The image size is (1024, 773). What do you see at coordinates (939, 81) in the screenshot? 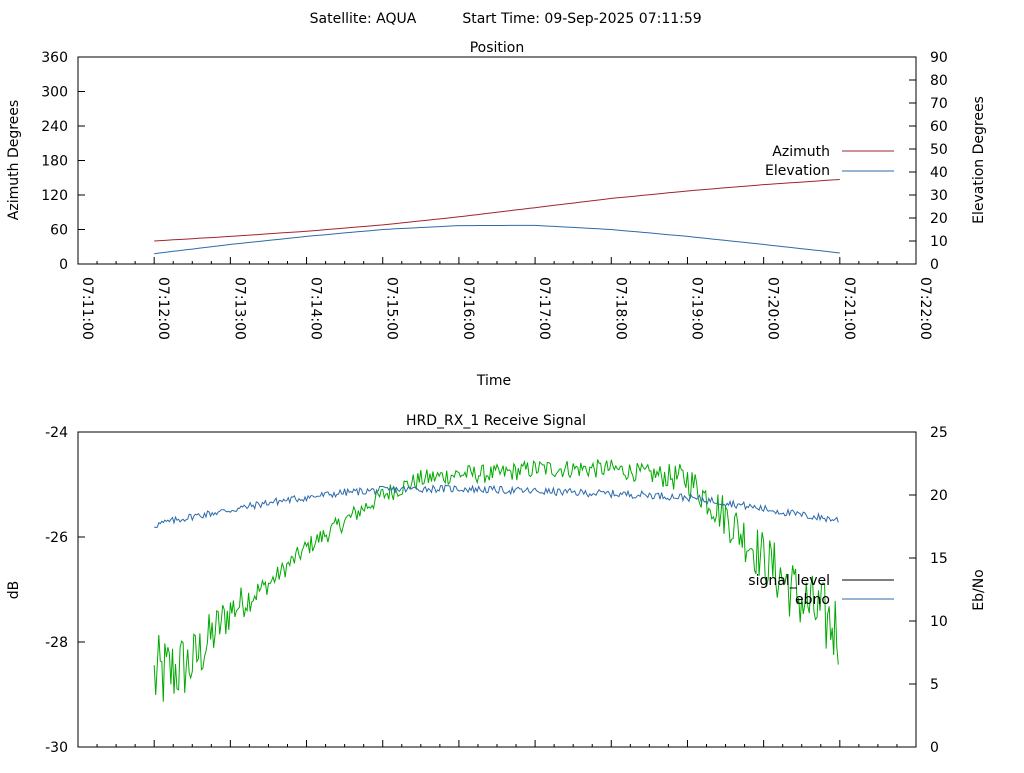
I see `elevation-tick-label: 80` at bounding box center [939, 81].